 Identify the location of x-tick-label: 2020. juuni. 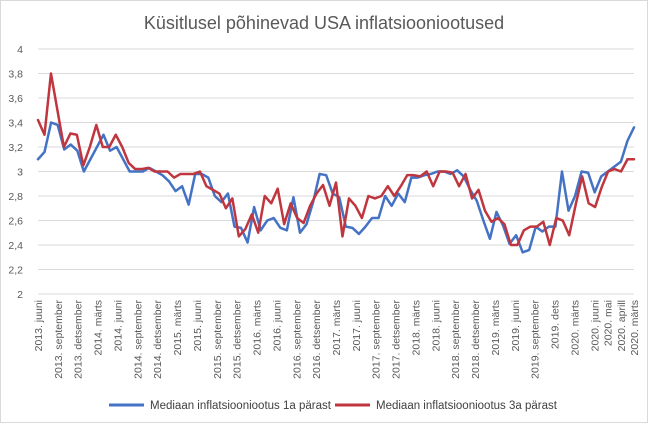
(595, 325).